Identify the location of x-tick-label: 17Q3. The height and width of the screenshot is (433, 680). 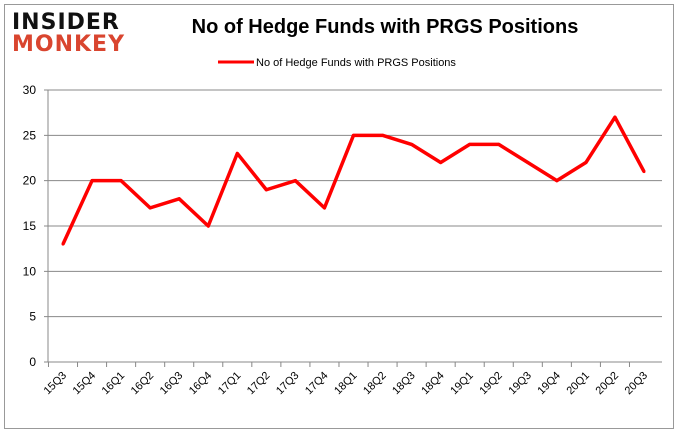
(288, 384).